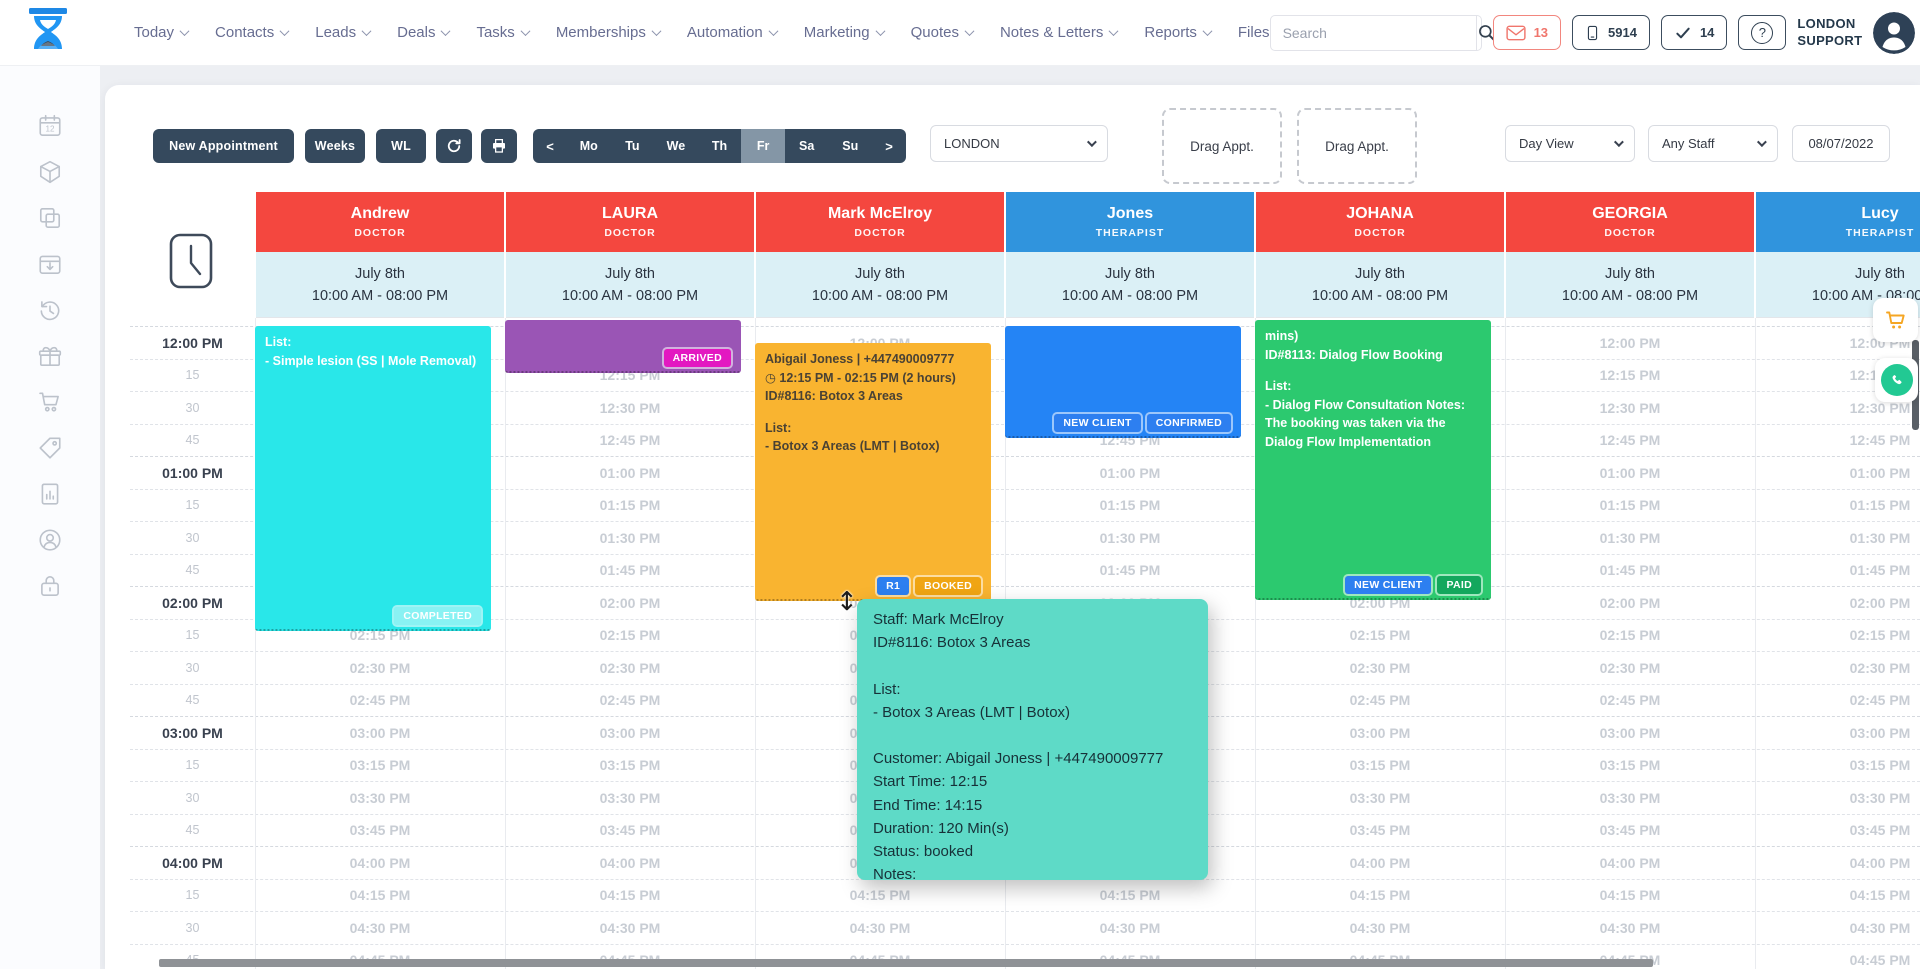 The width and height of the screenshot is (1920, 969). Describe the element at coordinates (929, 586) in the screenshot. I see `appointment-badges: R1 BOOKED` at that location.